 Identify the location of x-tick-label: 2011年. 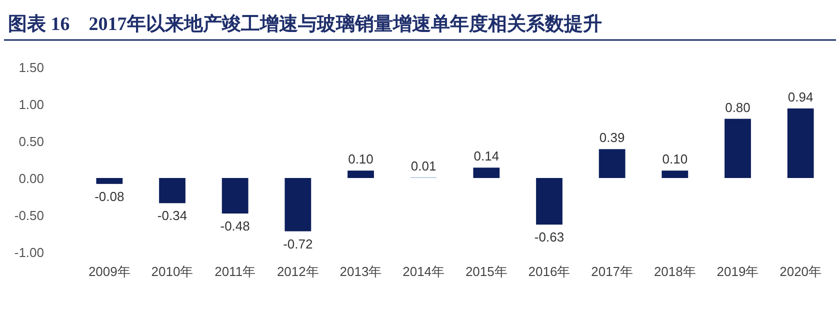
(235, 271).